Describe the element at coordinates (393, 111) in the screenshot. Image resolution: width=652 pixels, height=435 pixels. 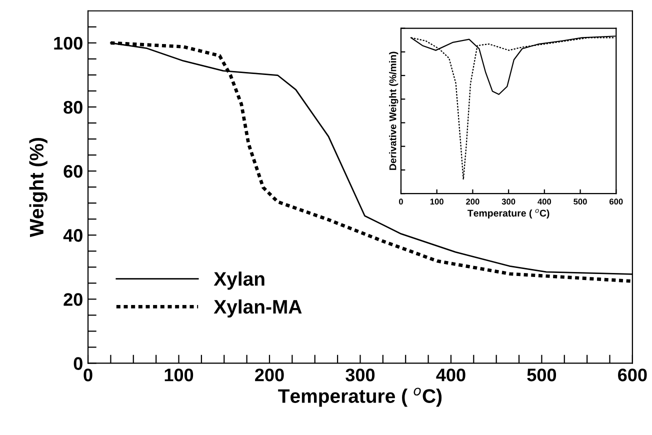
I see `y-axis-title: Derivative Weight (%/min)` at that location.